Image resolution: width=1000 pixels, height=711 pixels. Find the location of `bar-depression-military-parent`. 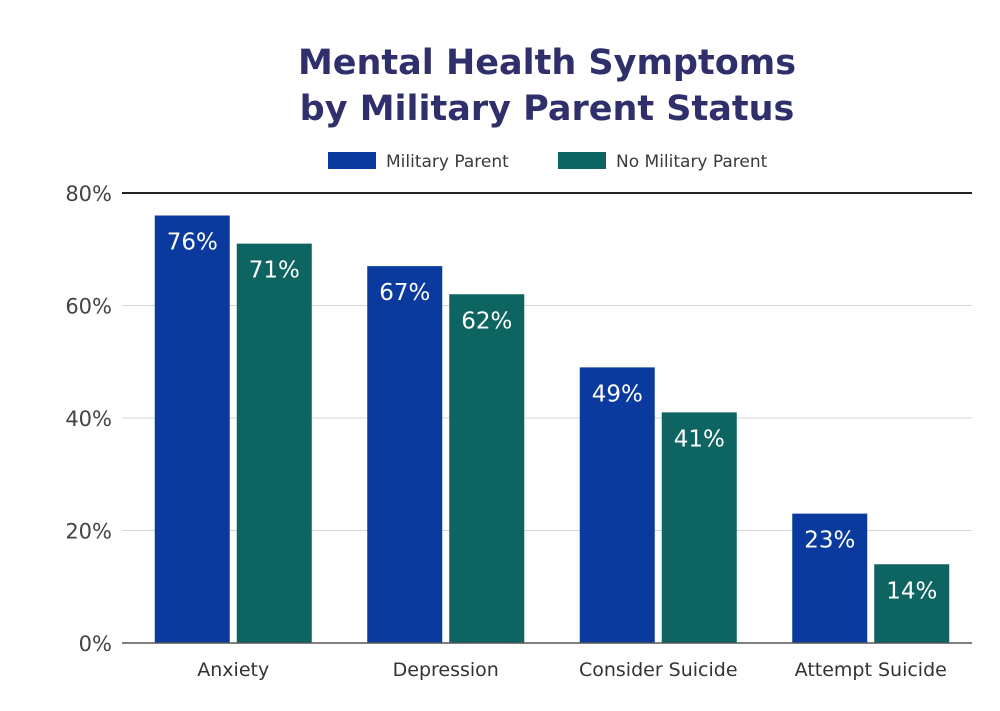

bar-depression-military-parent is located at coordinates (405, 454).